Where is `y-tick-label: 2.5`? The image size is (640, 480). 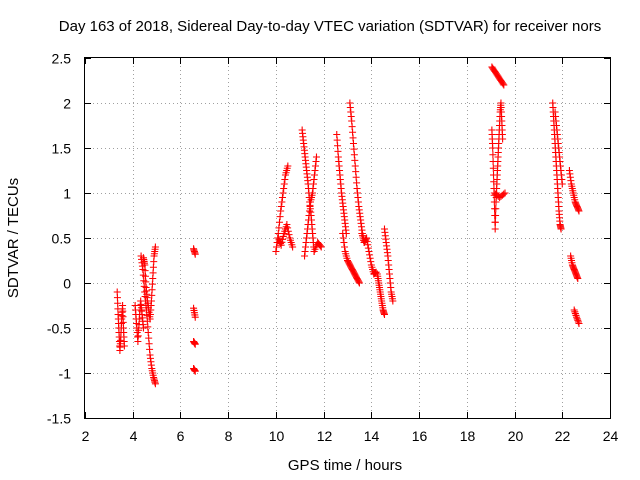
y-tick-label: 2.5 is located at coordinates (62, 59).